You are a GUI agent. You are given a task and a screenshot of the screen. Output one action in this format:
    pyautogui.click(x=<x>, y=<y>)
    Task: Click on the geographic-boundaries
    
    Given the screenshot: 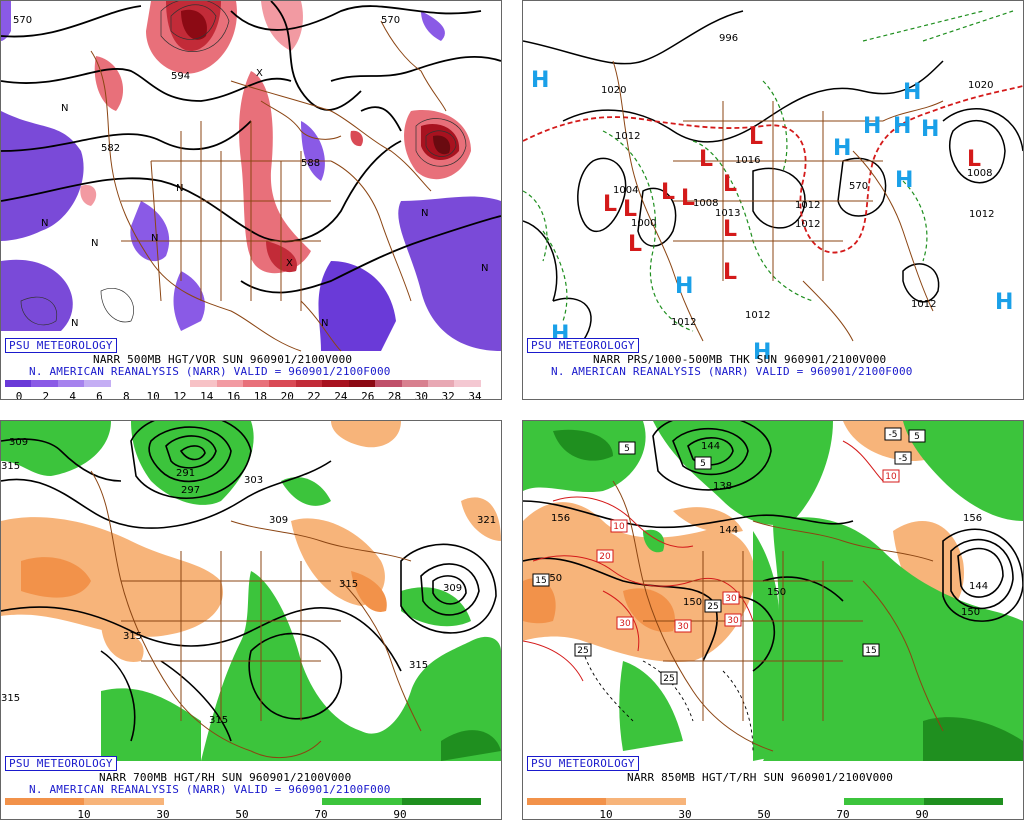 What is the action you would take?
    pyautogui.click(x=268, y=186)
    